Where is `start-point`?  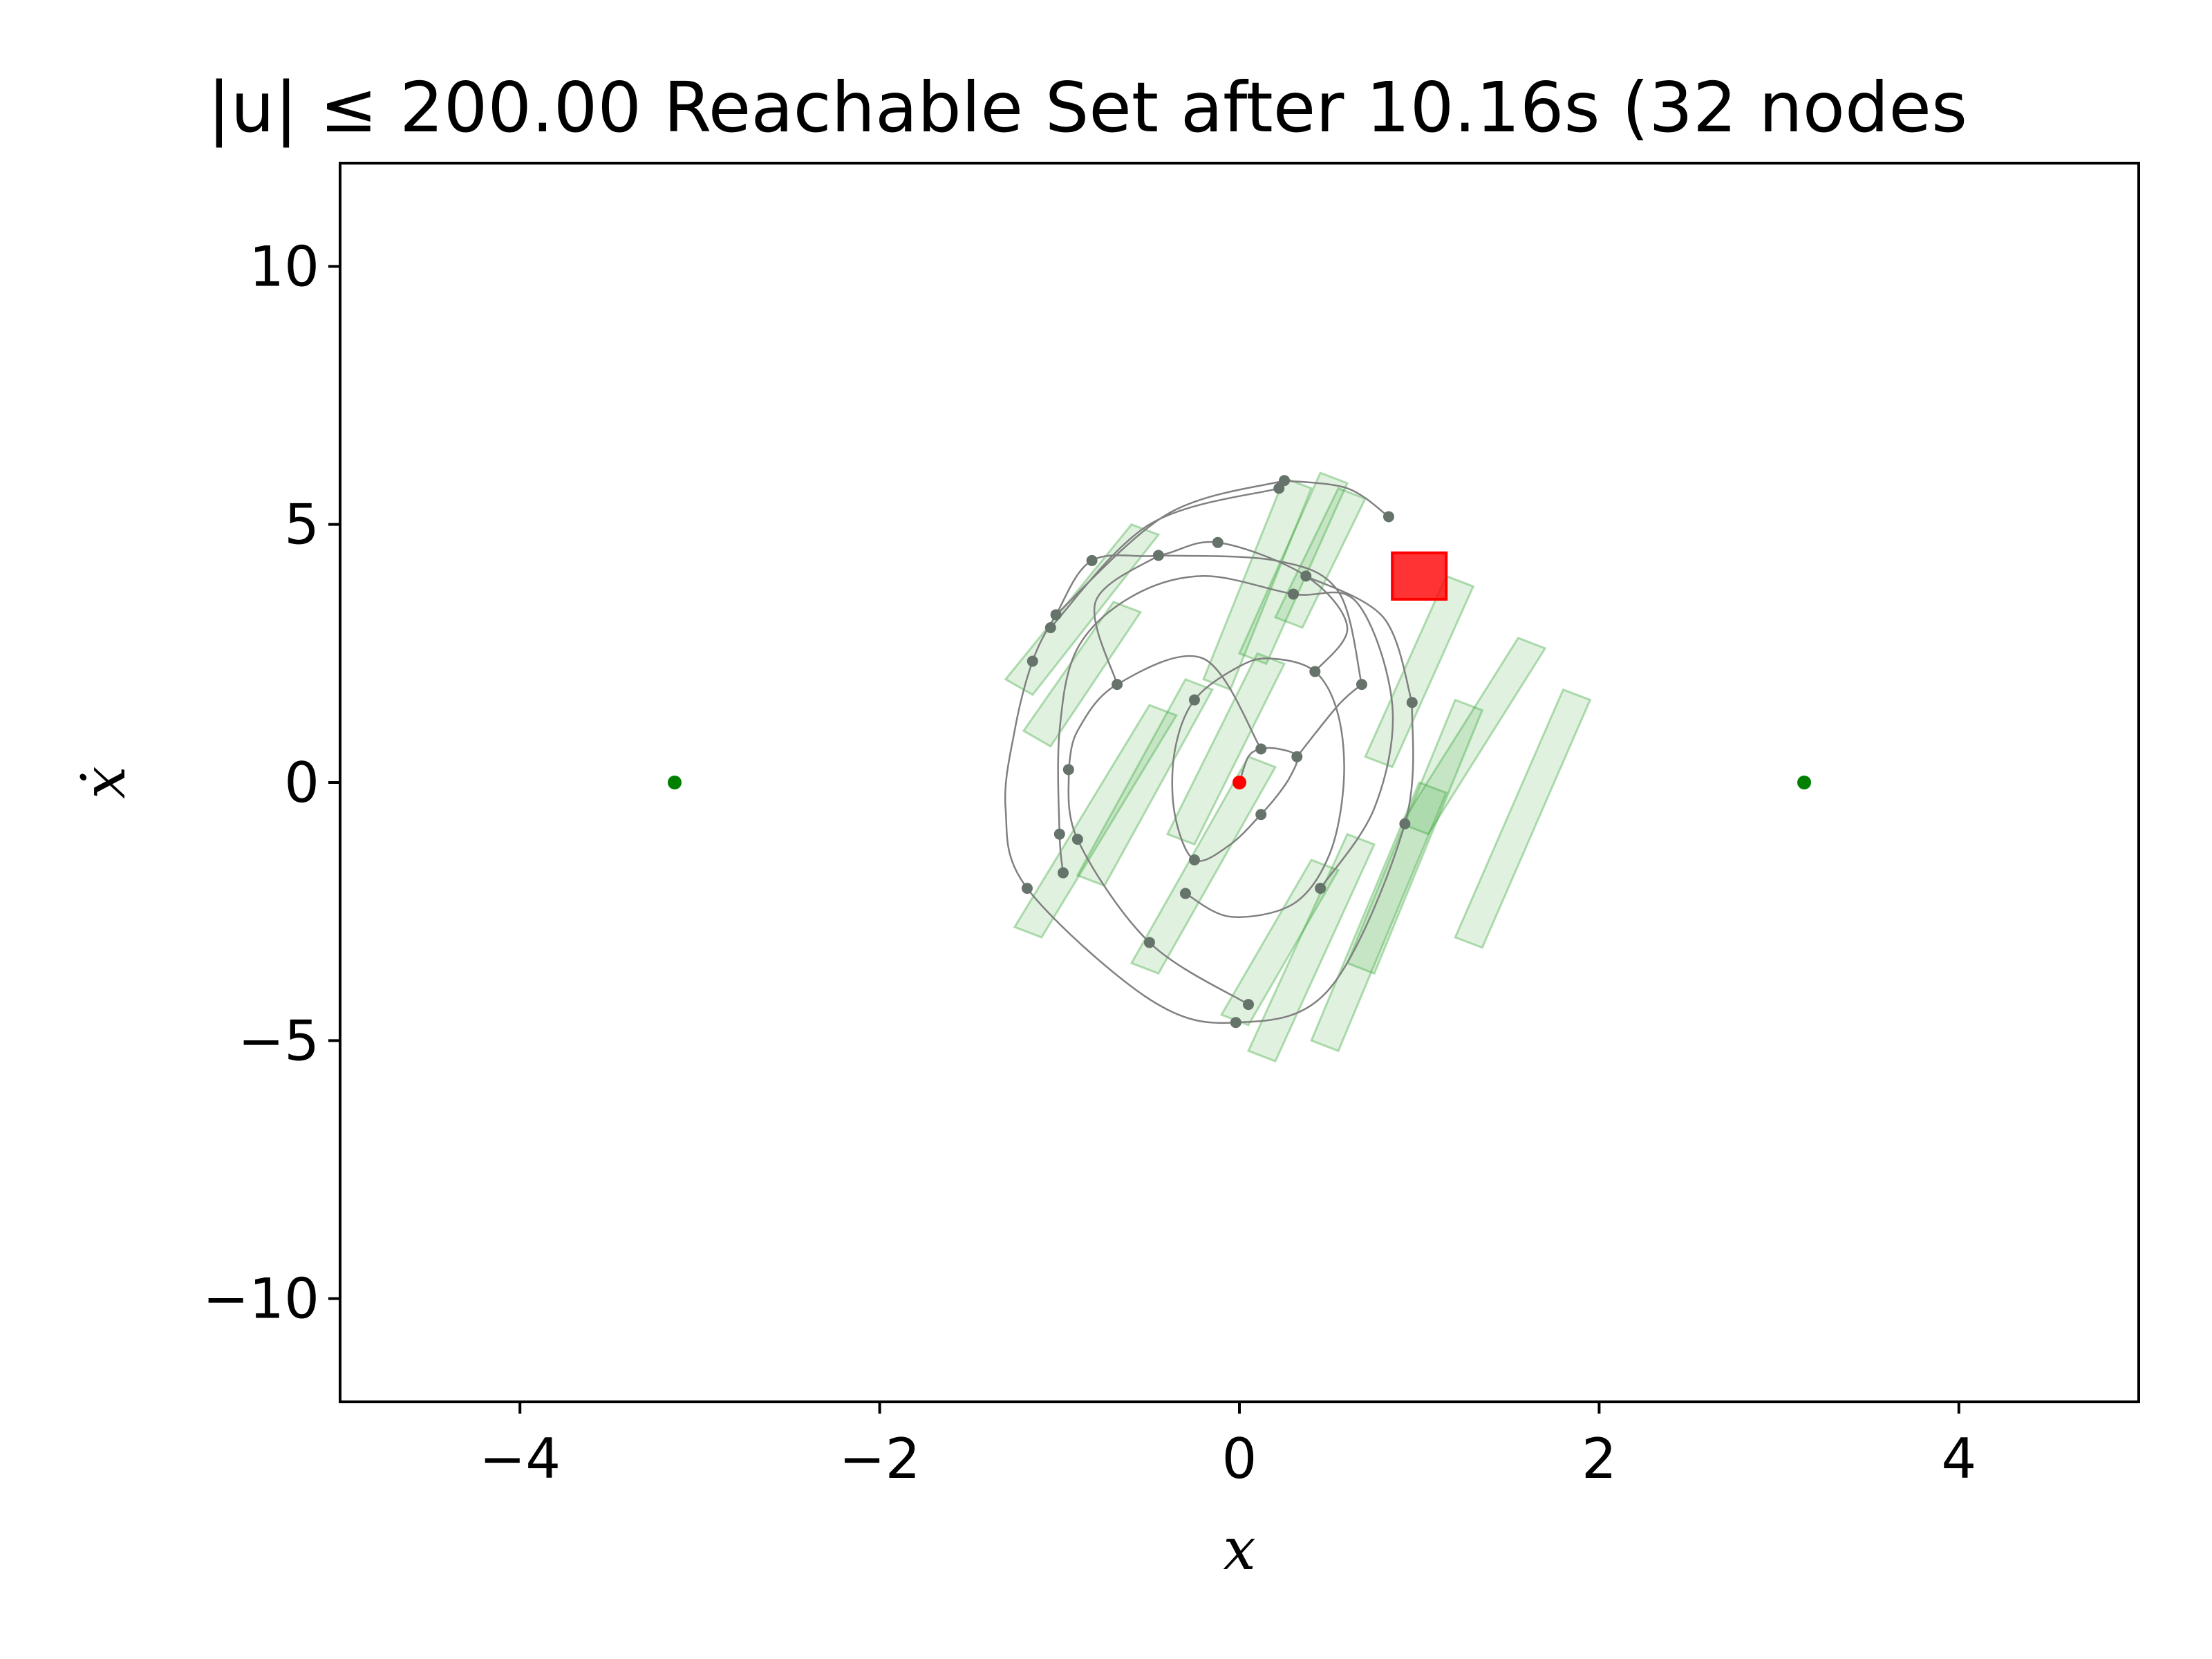
start-point is located at coordinates (1239, 782).